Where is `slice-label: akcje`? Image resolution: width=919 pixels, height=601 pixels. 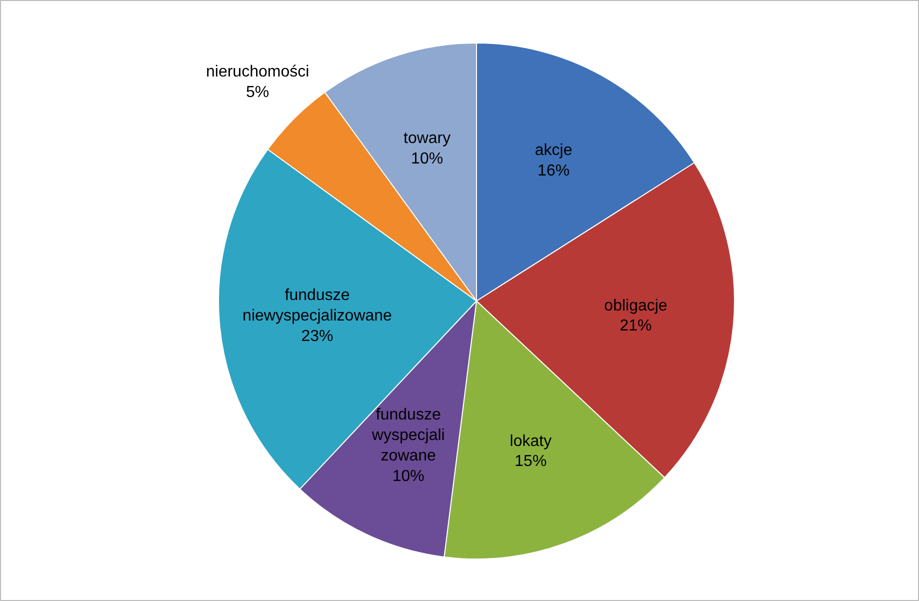 slice-label: akcje is located at coordinates (553, 151).